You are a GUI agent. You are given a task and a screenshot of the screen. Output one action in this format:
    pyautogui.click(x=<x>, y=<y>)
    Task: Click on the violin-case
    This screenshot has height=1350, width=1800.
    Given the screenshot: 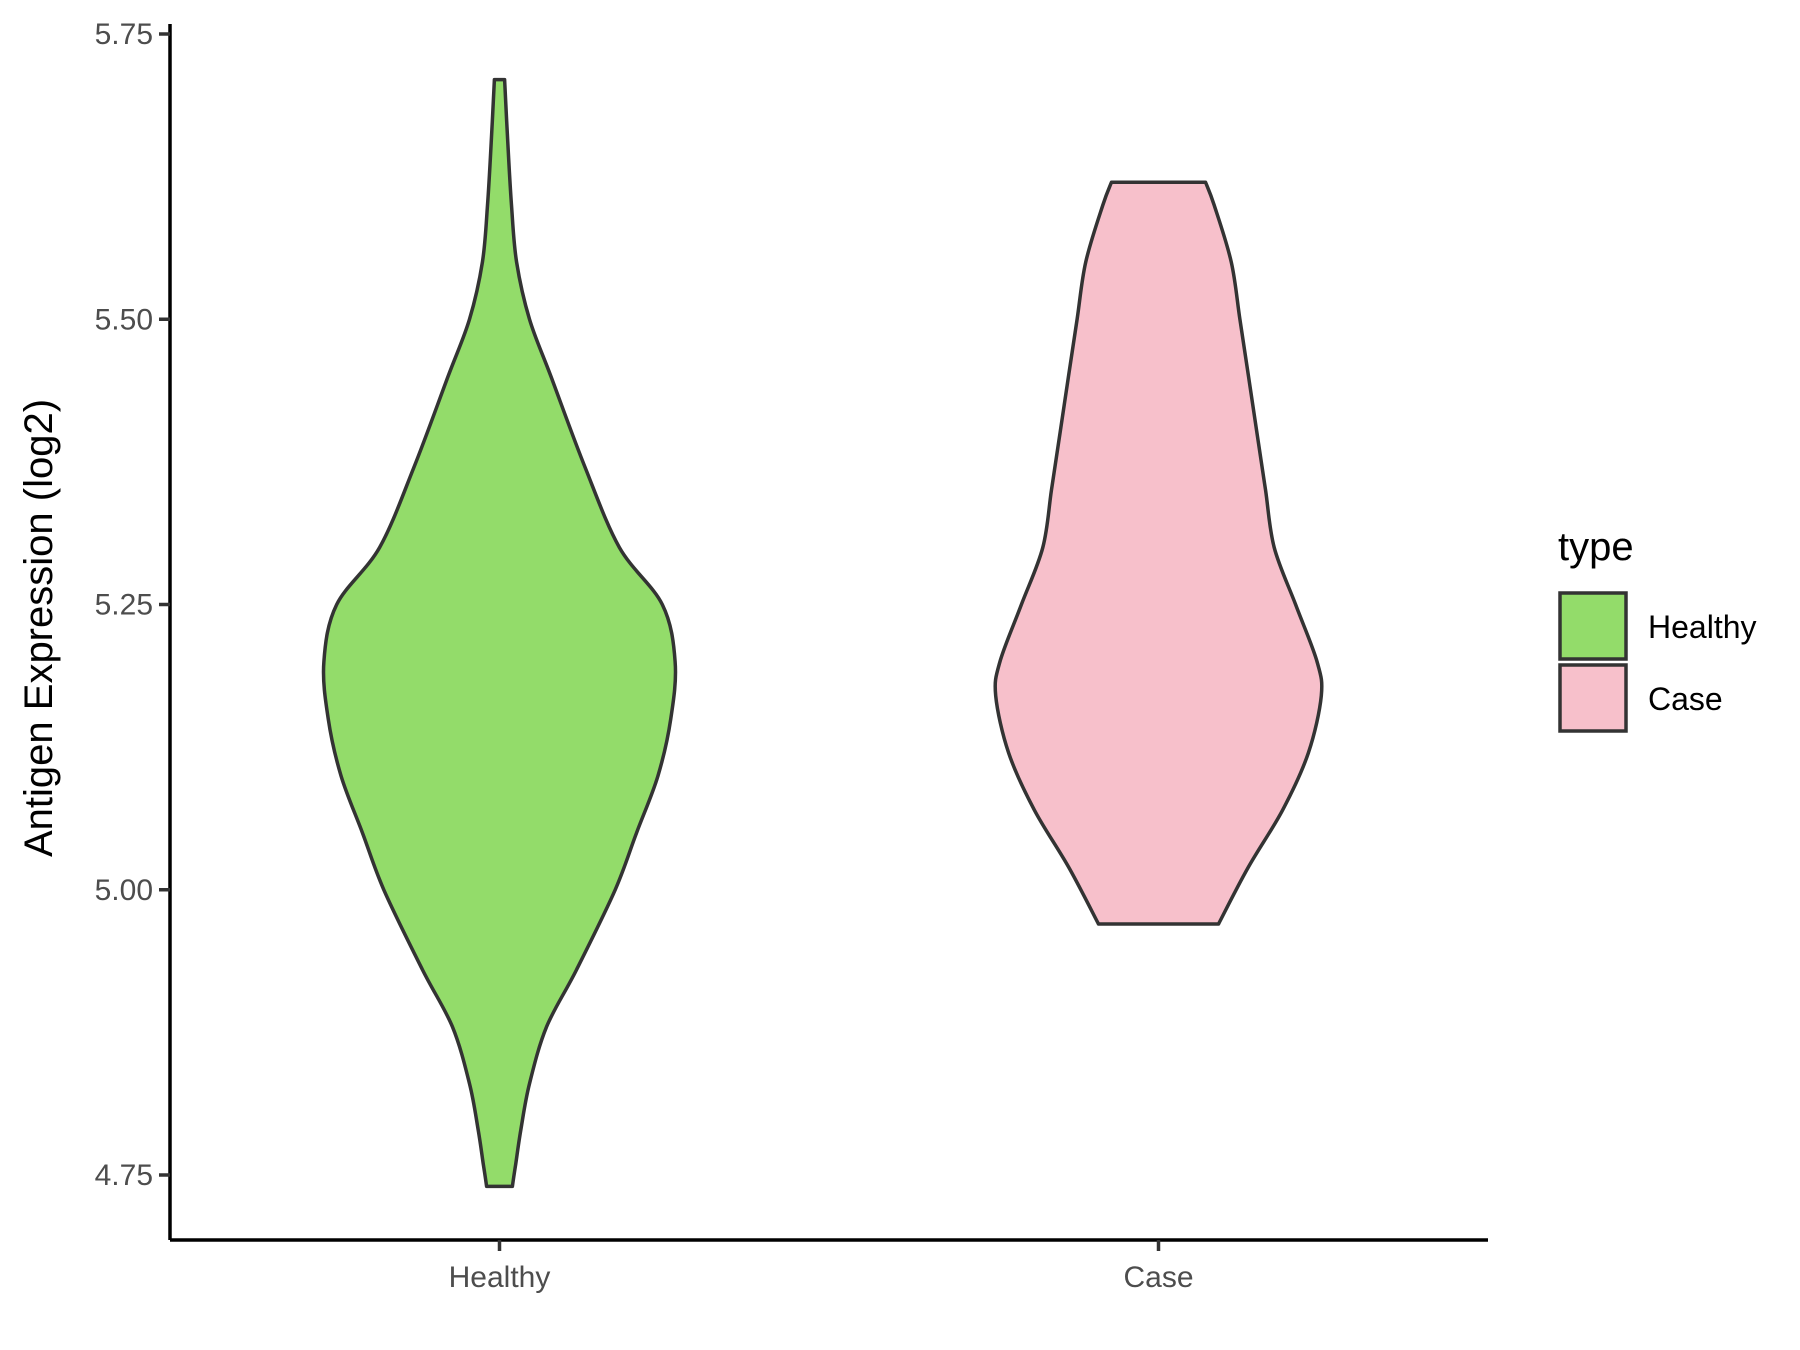 What is the action you would take?
    pyautogui.click(x=1158, y=553)
    